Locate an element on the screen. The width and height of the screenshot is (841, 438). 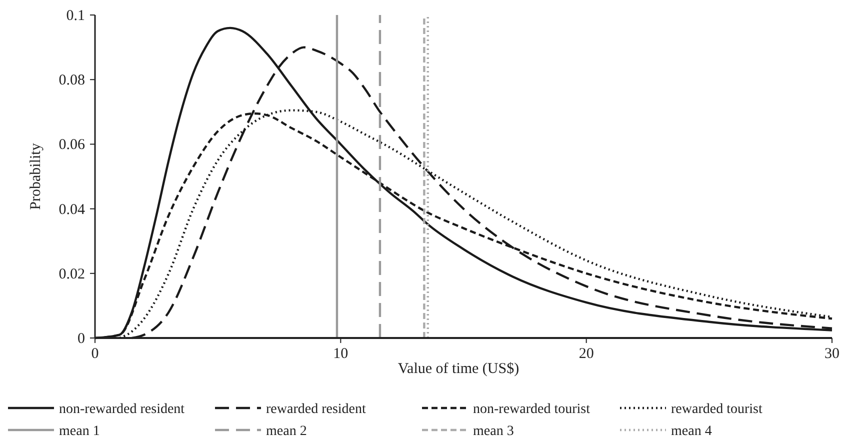
x-tick-label: 20 is located at coordinates (586, 354).